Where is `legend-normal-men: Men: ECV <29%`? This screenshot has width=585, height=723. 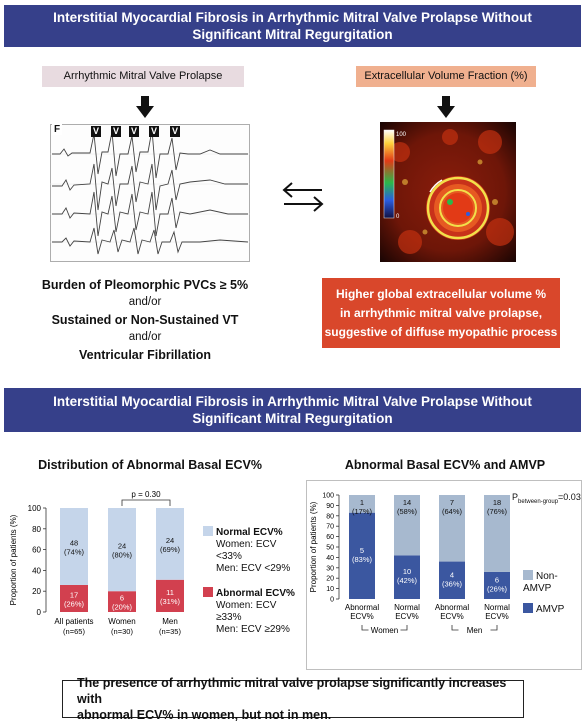 legend-normal-men: Men: ECV <29% is located at coordinates (253, 568).